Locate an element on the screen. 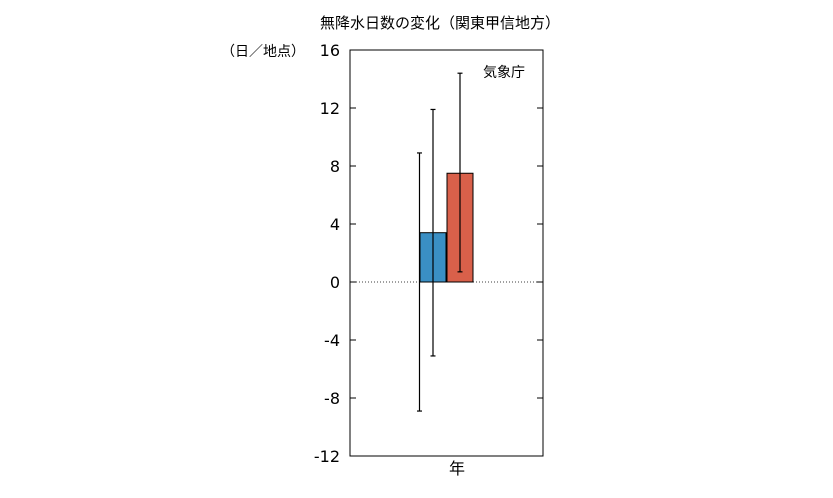 This screenshot has height=498, width=833. category-label: 年 is located at coordinates (457, 468).